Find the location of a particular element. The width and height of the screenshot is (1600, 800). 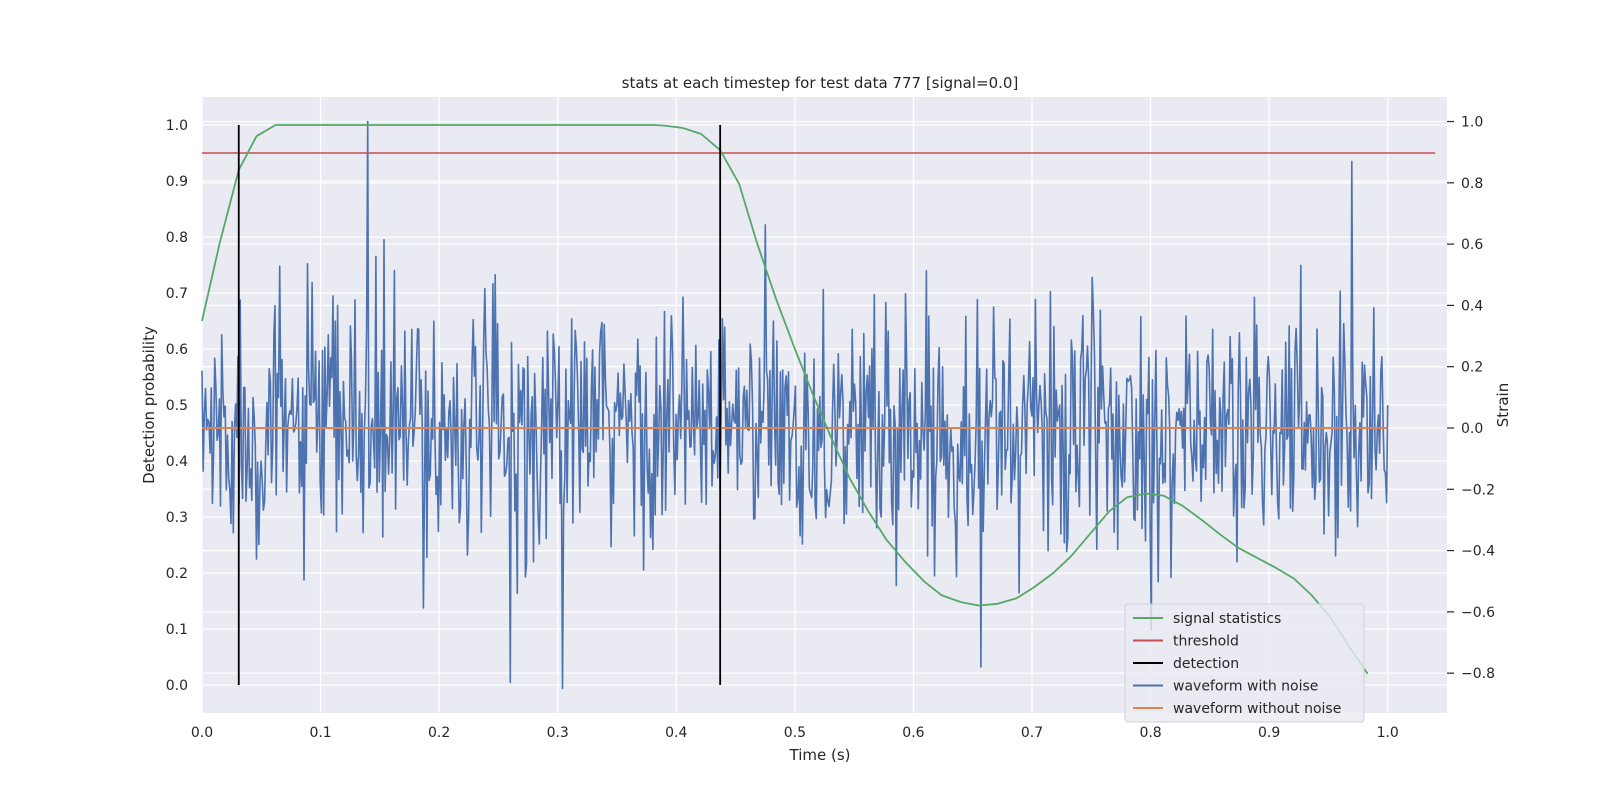

legend-entry-label: waveform without noise is located at coordinates (1257, 709).